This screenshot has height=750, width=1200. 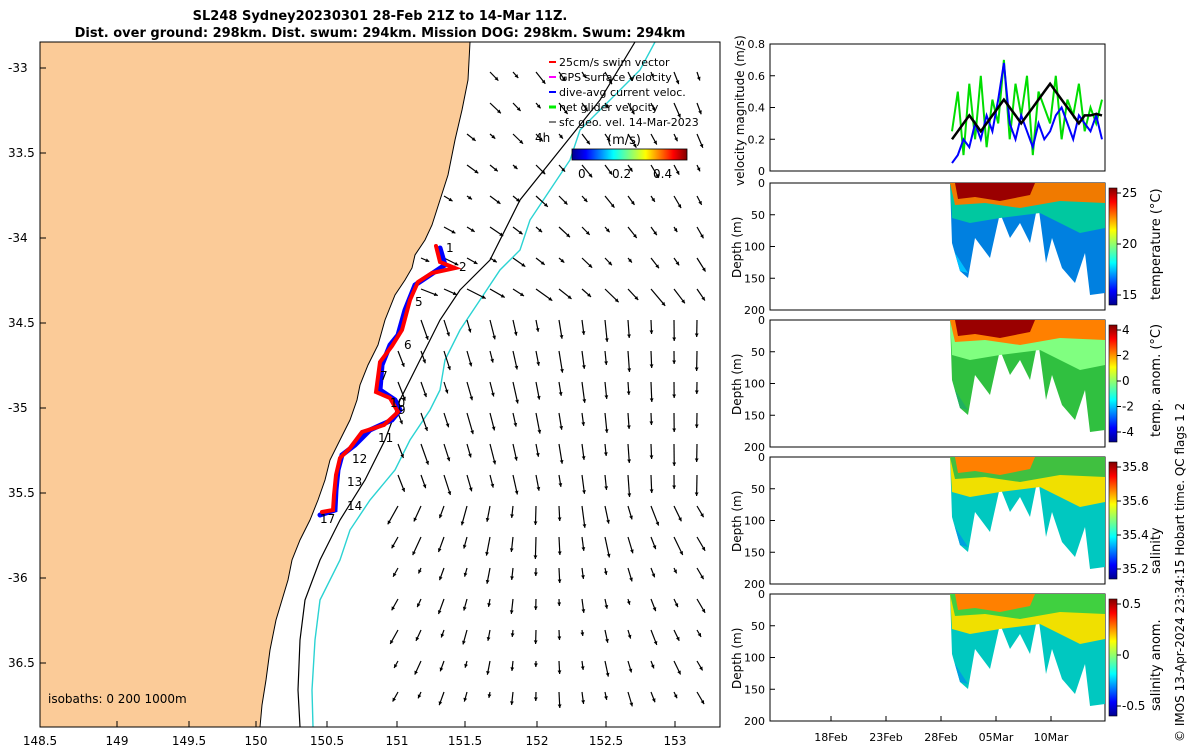 What do you see at coordinates (606, 741) in the screenshot?
I see `lon-tick-label: 152.5` at bounding box center [606, 741].